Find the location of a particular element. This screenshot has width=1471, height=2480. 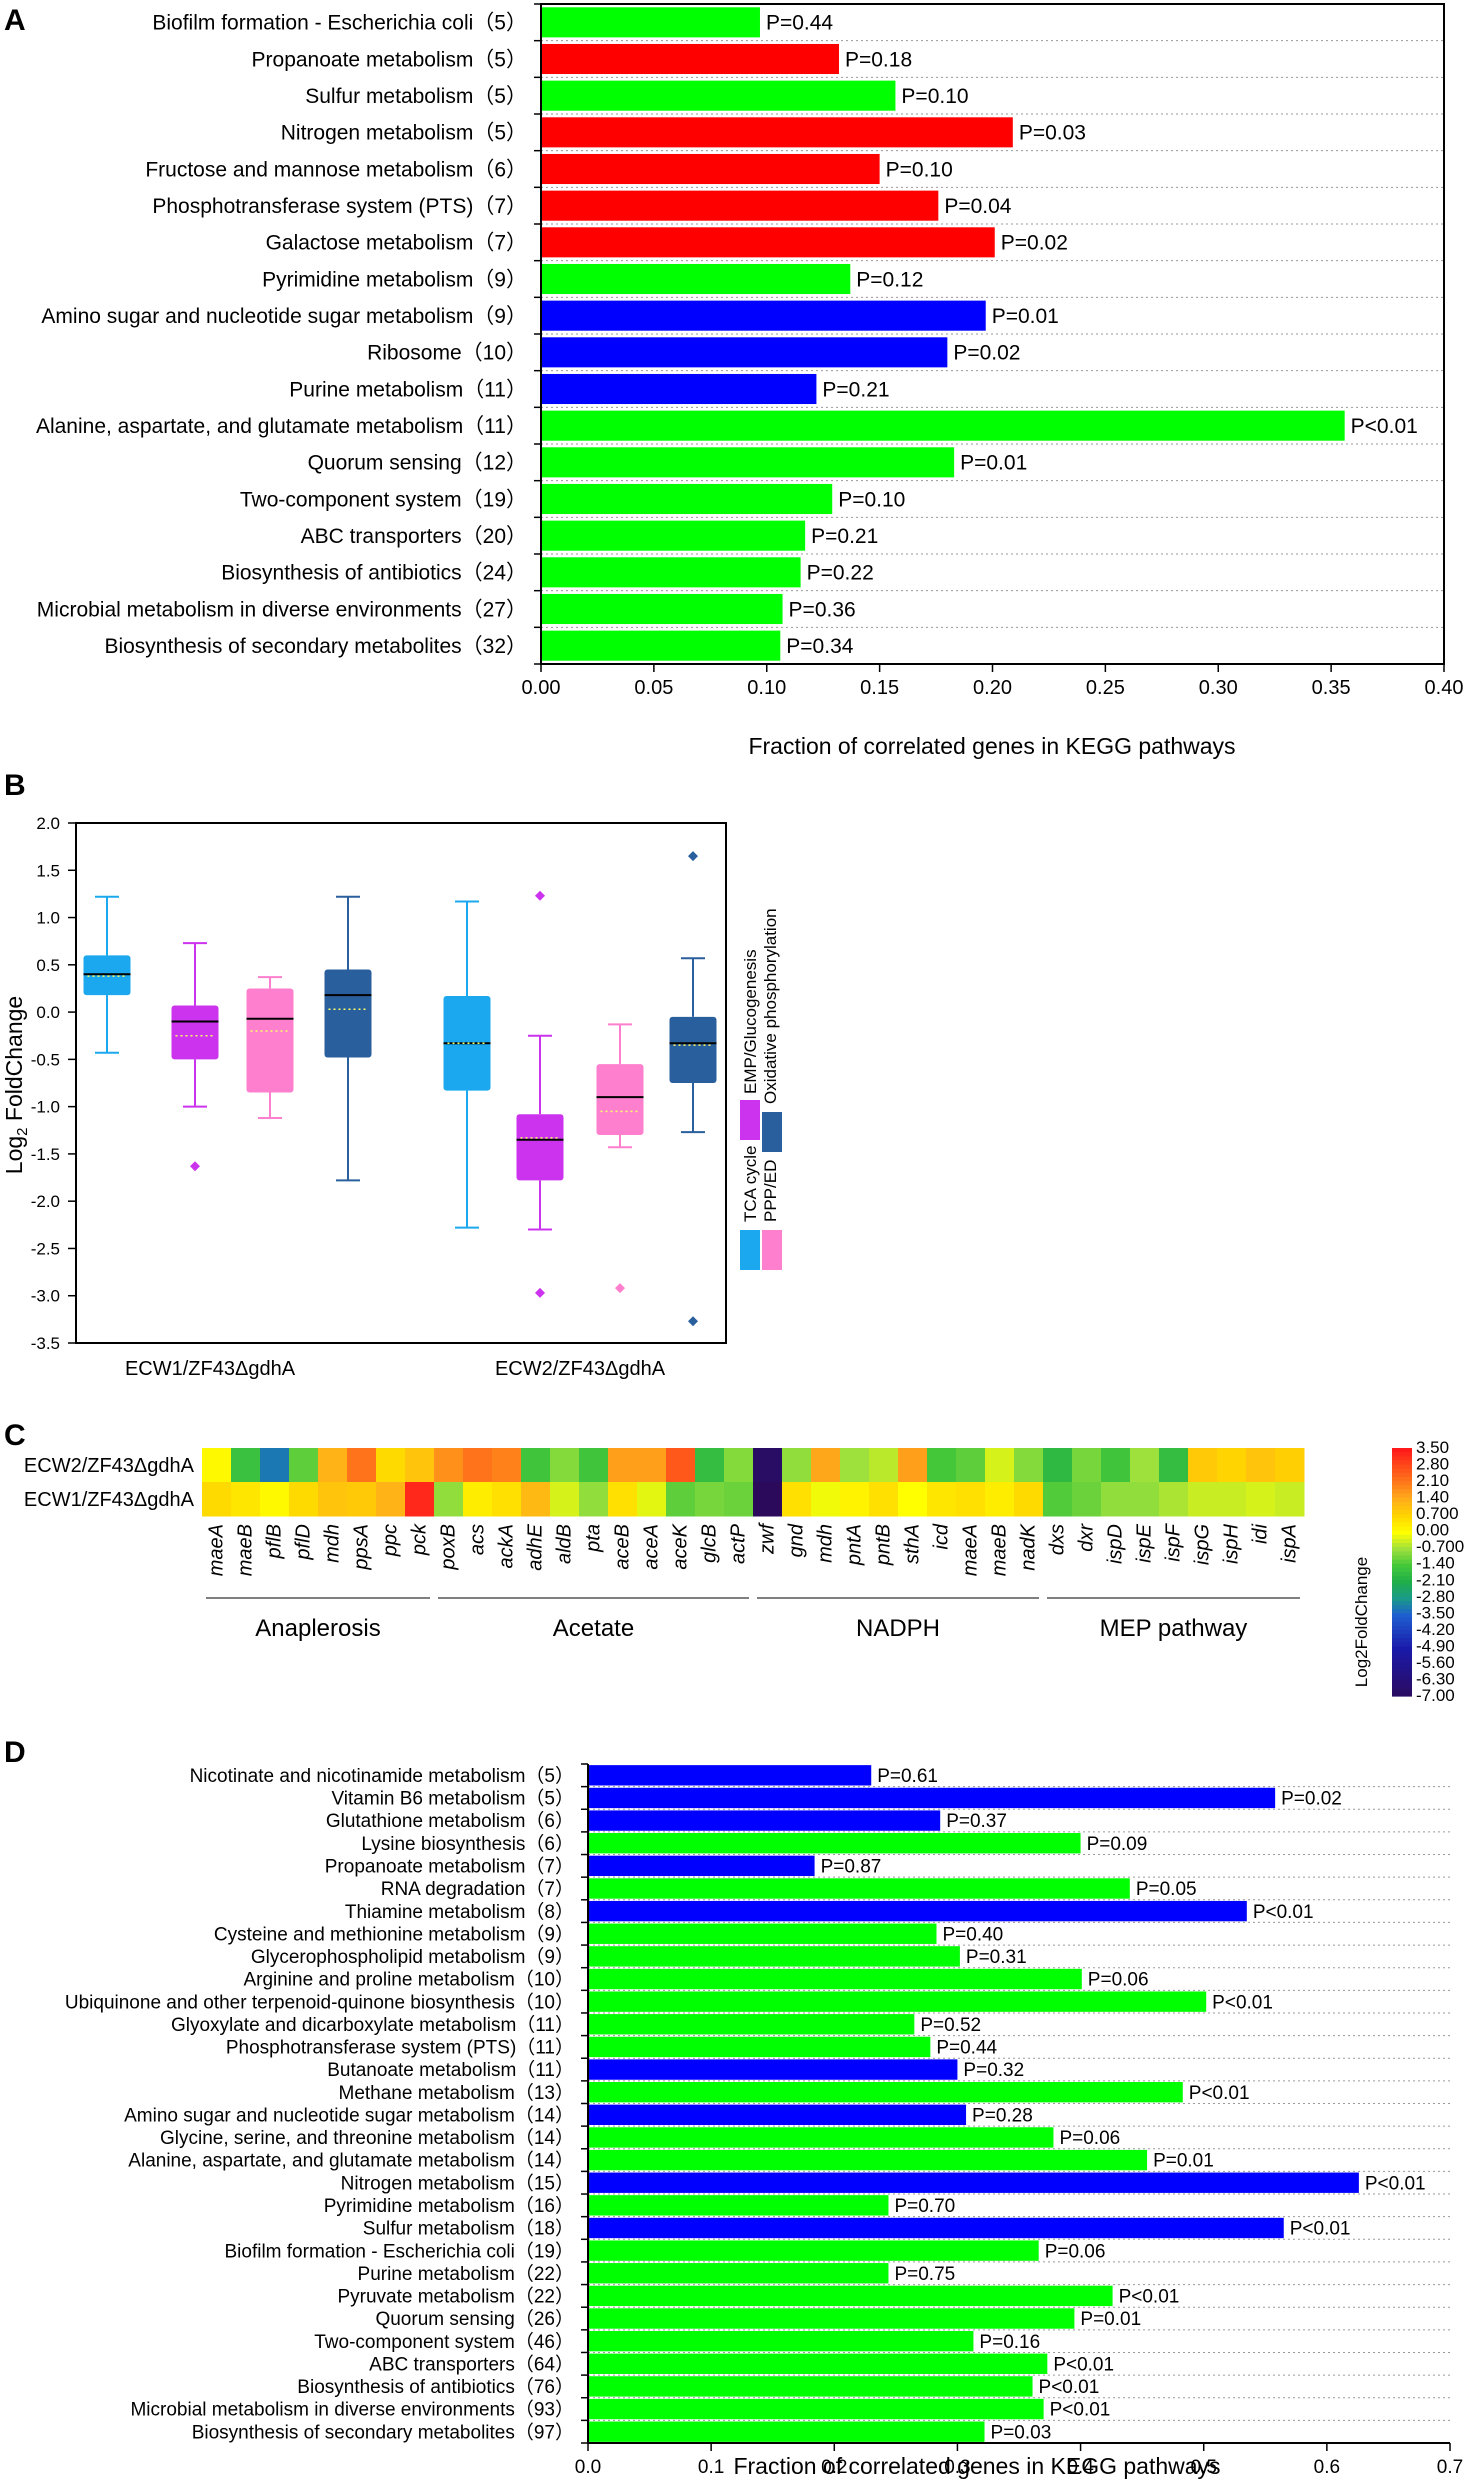

x-tick-label: 0.3 is located at coordinates (957, 2467).